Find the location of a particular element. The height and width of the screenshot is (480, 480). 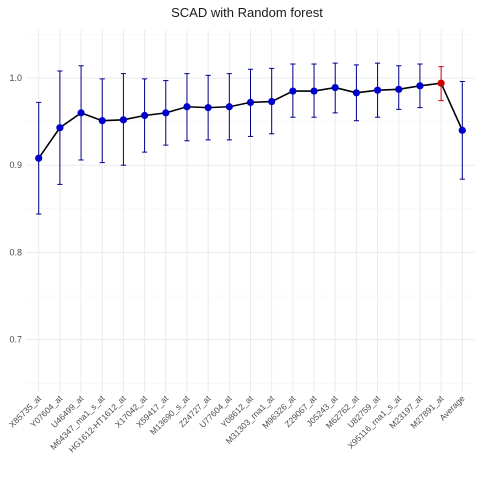

y-tick-label: 0.9 is located at coordinates (15, 165).